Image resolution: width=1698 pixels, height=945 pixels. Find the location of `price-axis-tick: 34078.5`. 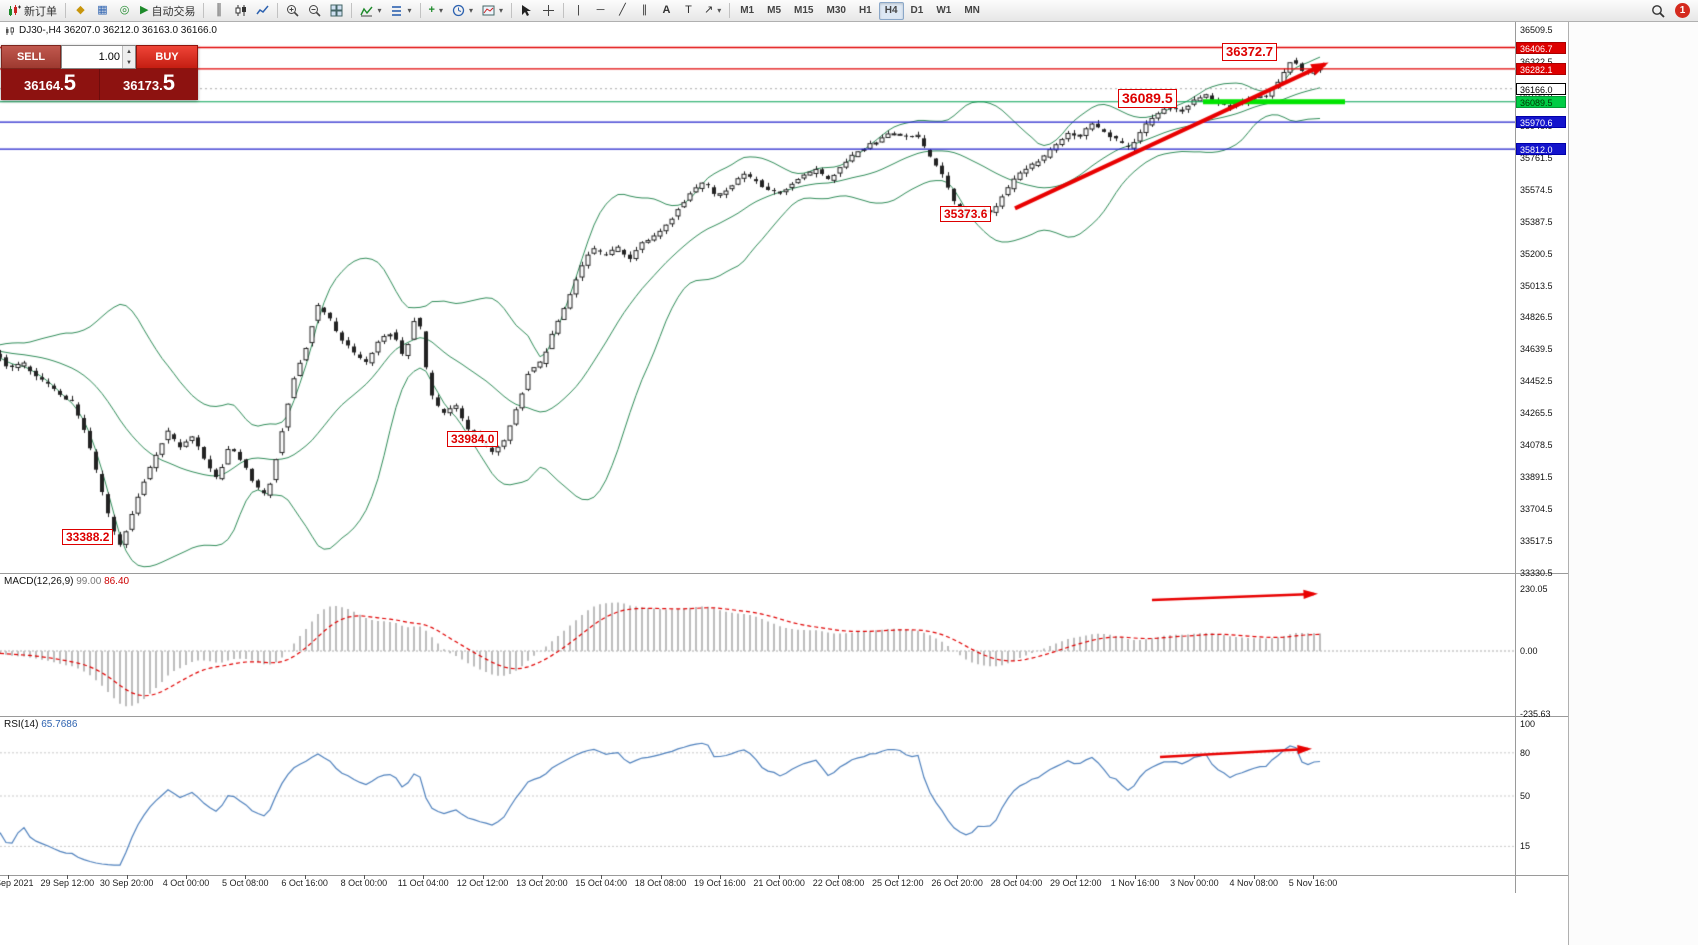

price-axis-tick: 34078.5 is located at coordinates (1536, 445).